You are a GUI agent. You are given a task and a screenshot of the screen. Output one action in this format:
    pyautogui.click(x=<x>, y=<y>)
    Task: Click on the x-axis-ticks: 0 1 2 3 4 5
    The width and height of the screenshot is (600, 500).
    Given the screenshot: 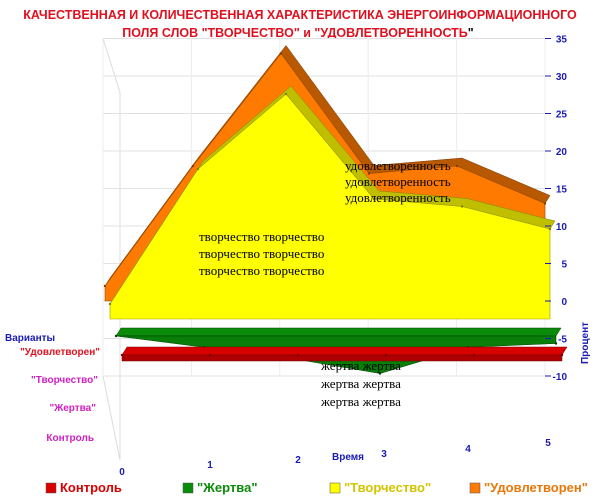 What is the action you would take?
    pyautogui.click(x=335, y=458)
    